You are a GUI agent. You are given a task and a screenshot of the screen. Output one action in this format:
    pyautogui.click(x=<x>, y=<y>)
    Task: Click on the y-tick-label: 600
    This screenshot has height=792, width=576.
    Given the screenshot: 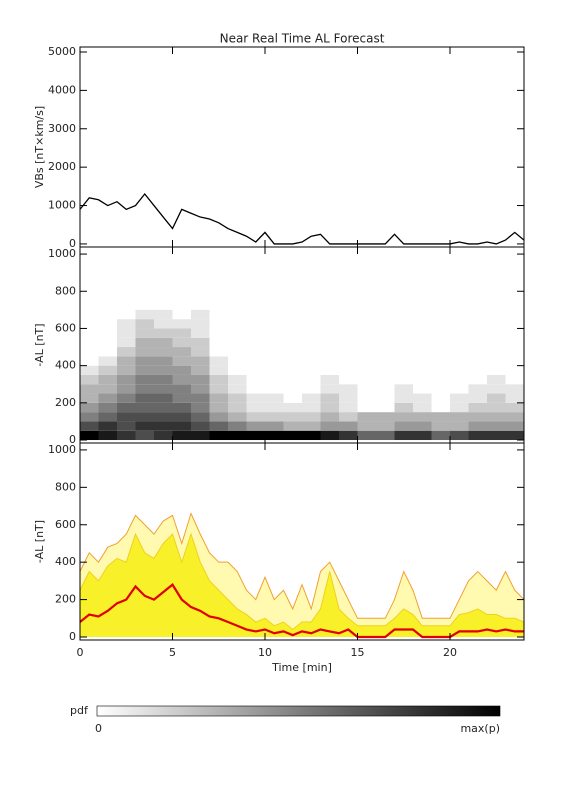 What is the action you would take?
    pyautogui.click(x=65, y=327)
    